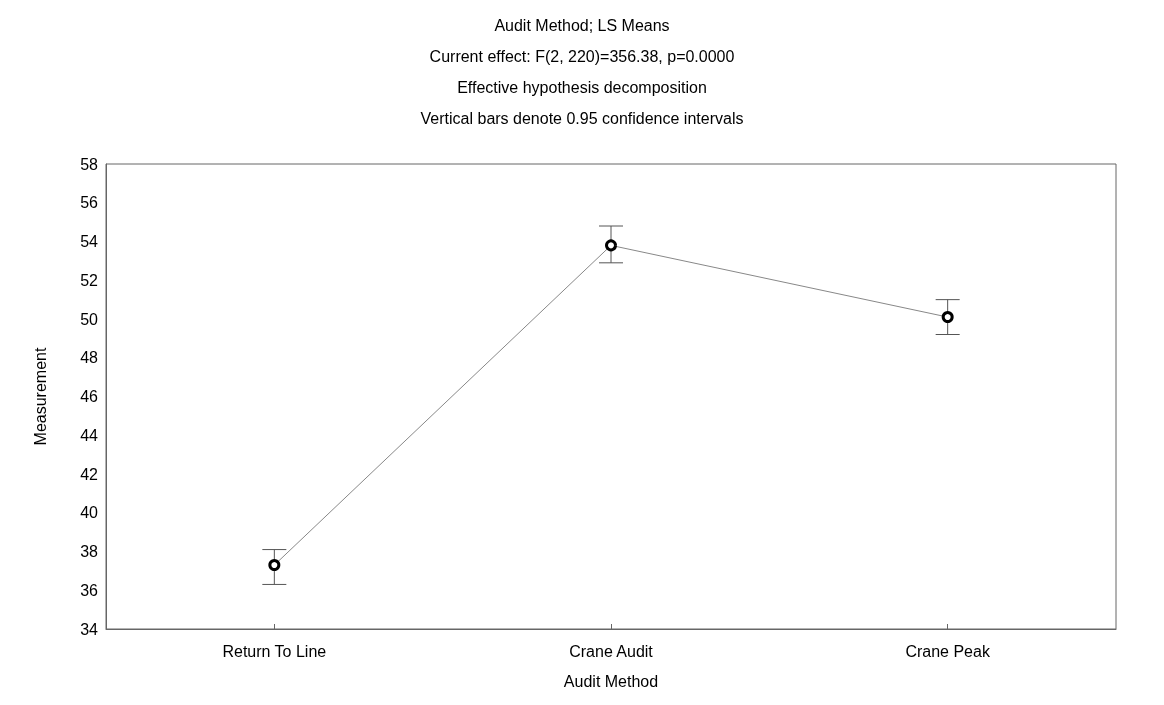  I want to click on y-tick-label: 52, so click(89, 280).